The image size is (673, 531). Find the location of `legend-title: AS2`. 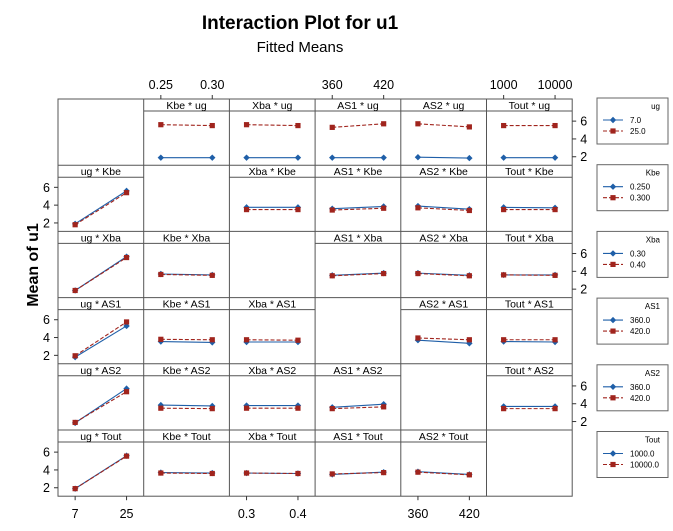

legend-title: AS2 is located at coordinates (653, 373).